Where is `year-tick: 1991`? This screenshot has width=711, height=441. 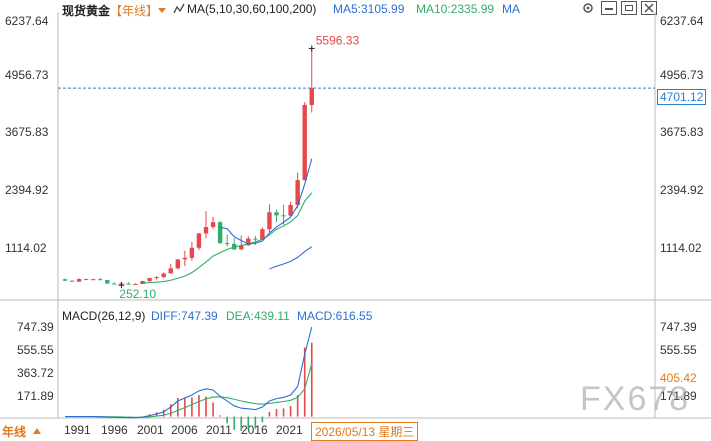 year-tick: 1991 is located at coordinates (77, 430).